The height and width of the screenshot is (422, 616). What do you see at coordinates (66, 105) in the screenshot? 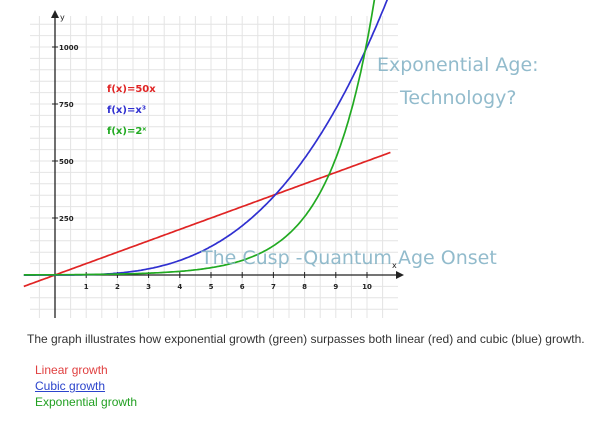
I see `y-tick-label: 750` at bounding box center [66, 105].